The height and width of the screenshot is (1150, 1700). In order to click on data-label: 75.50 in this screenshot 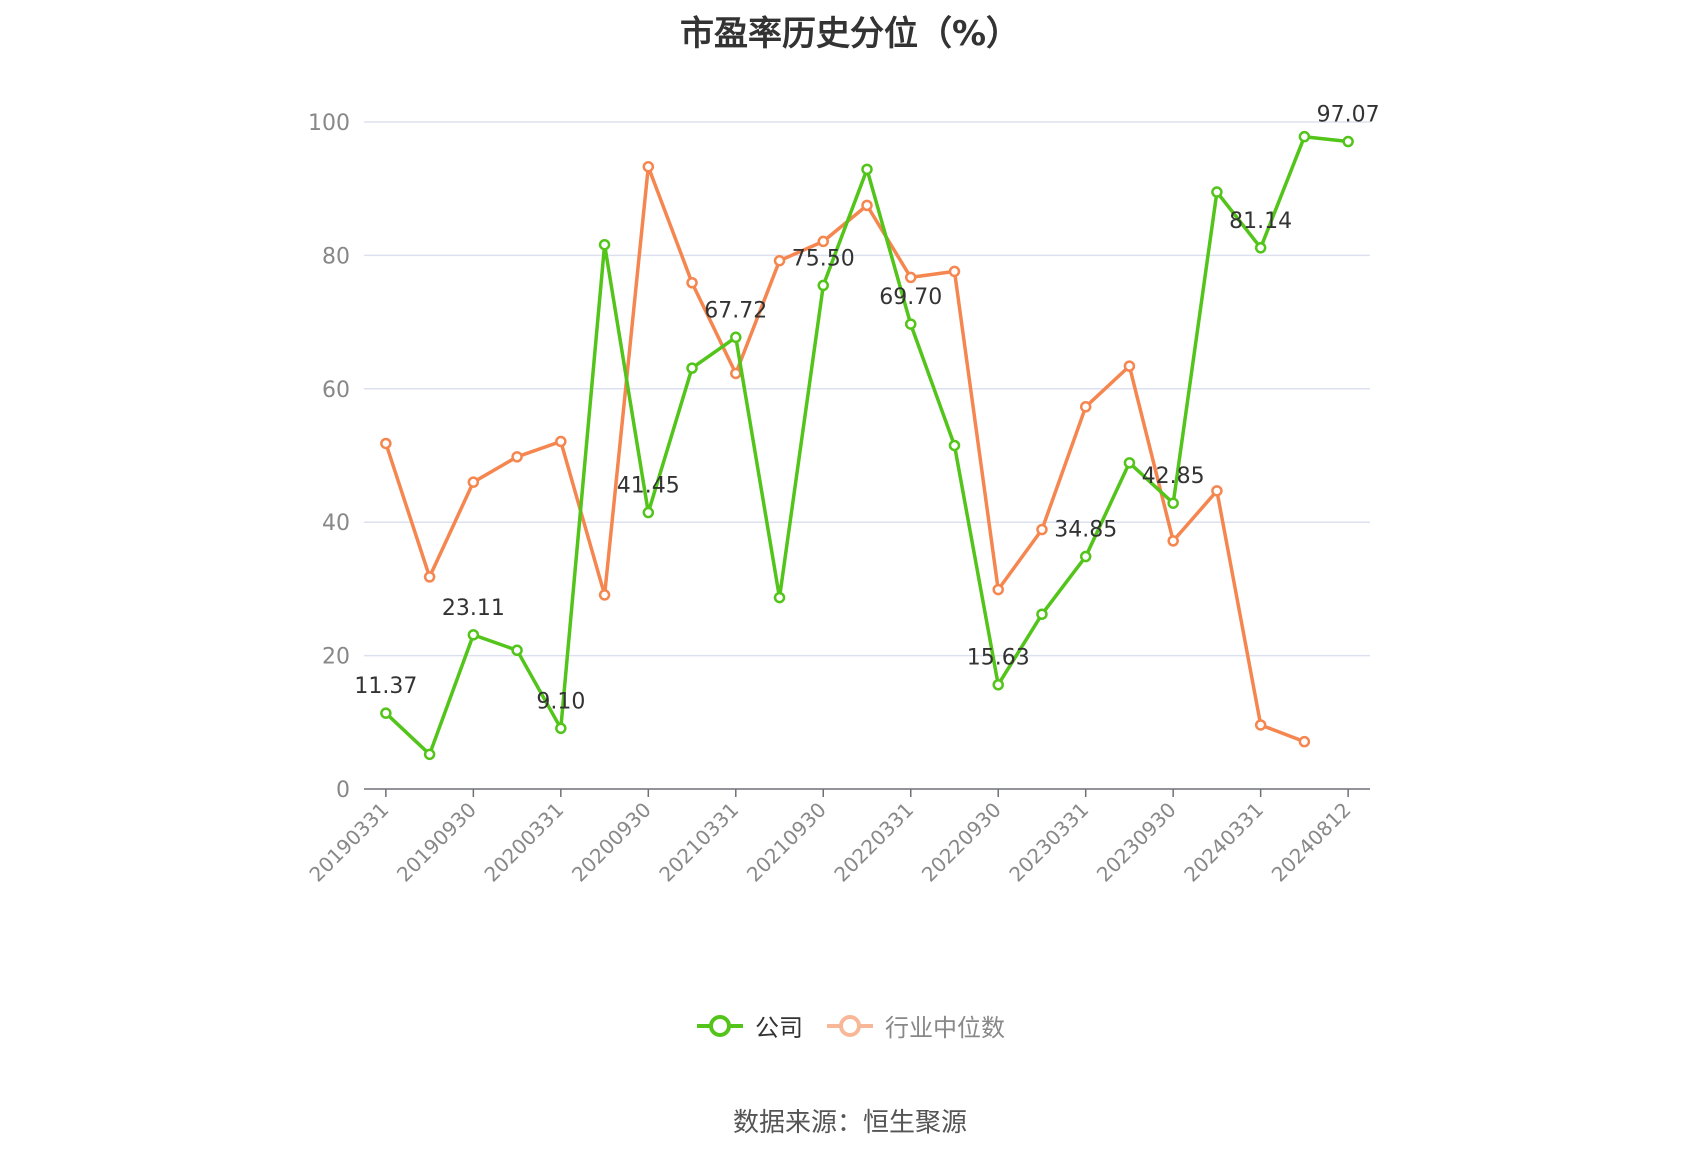, I will do `click(823, 258)`.